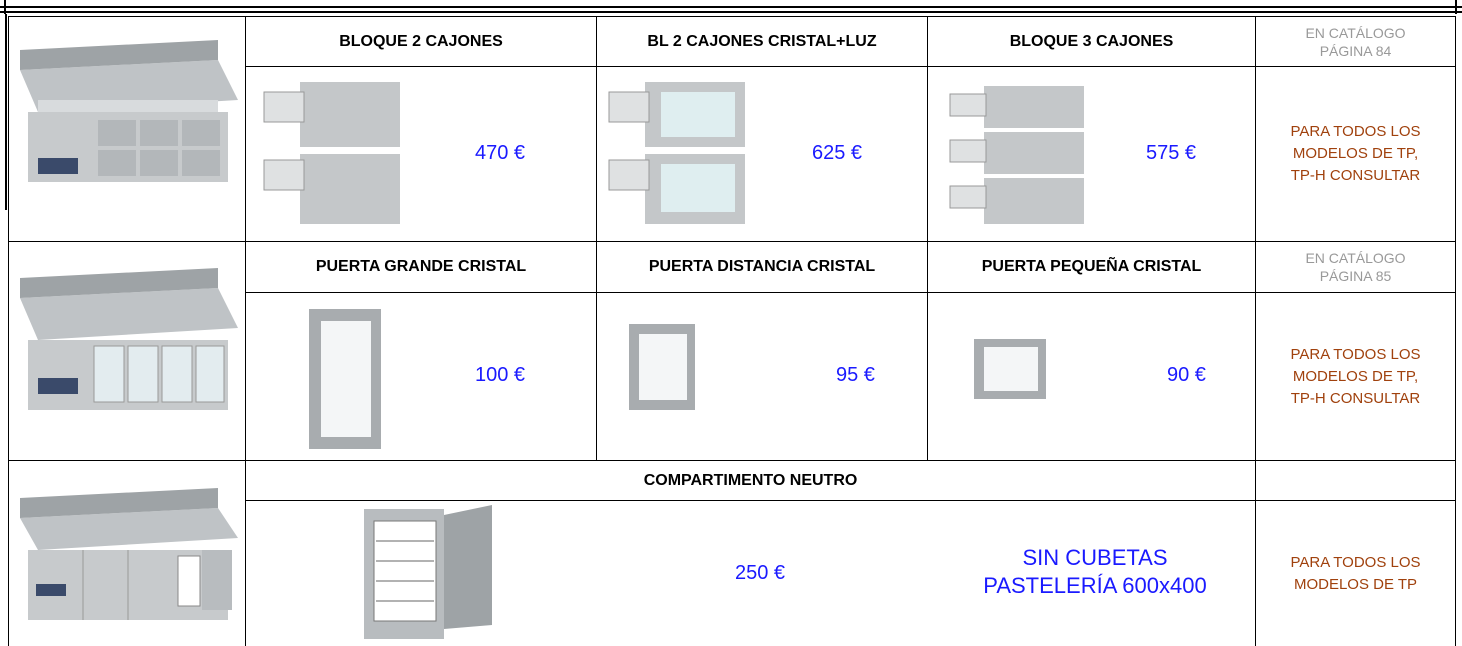 This screenshot has width=1462, height=646. Describe the element at coordinates (1355, 573) in the screenshot. I see `note: PARA TODOS LOS MODELOS DE TP` at that location.